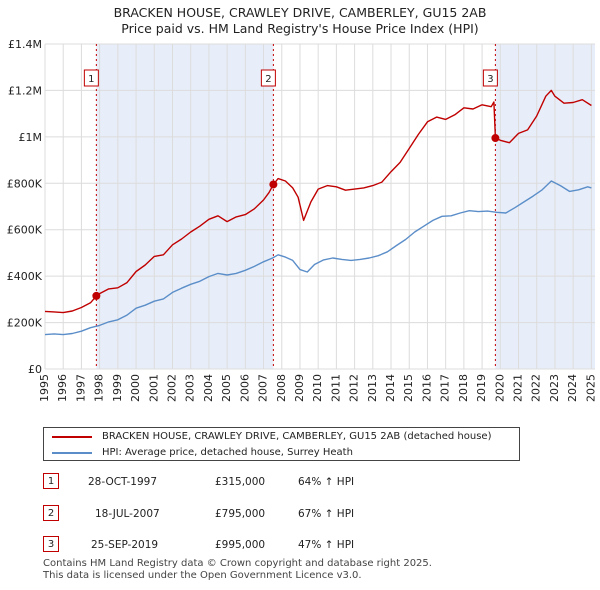  What do you see at coordinates (25, 44) in the screenshot?
I see `y-tick-label: £1.4M` at bounding box center [25, 44].